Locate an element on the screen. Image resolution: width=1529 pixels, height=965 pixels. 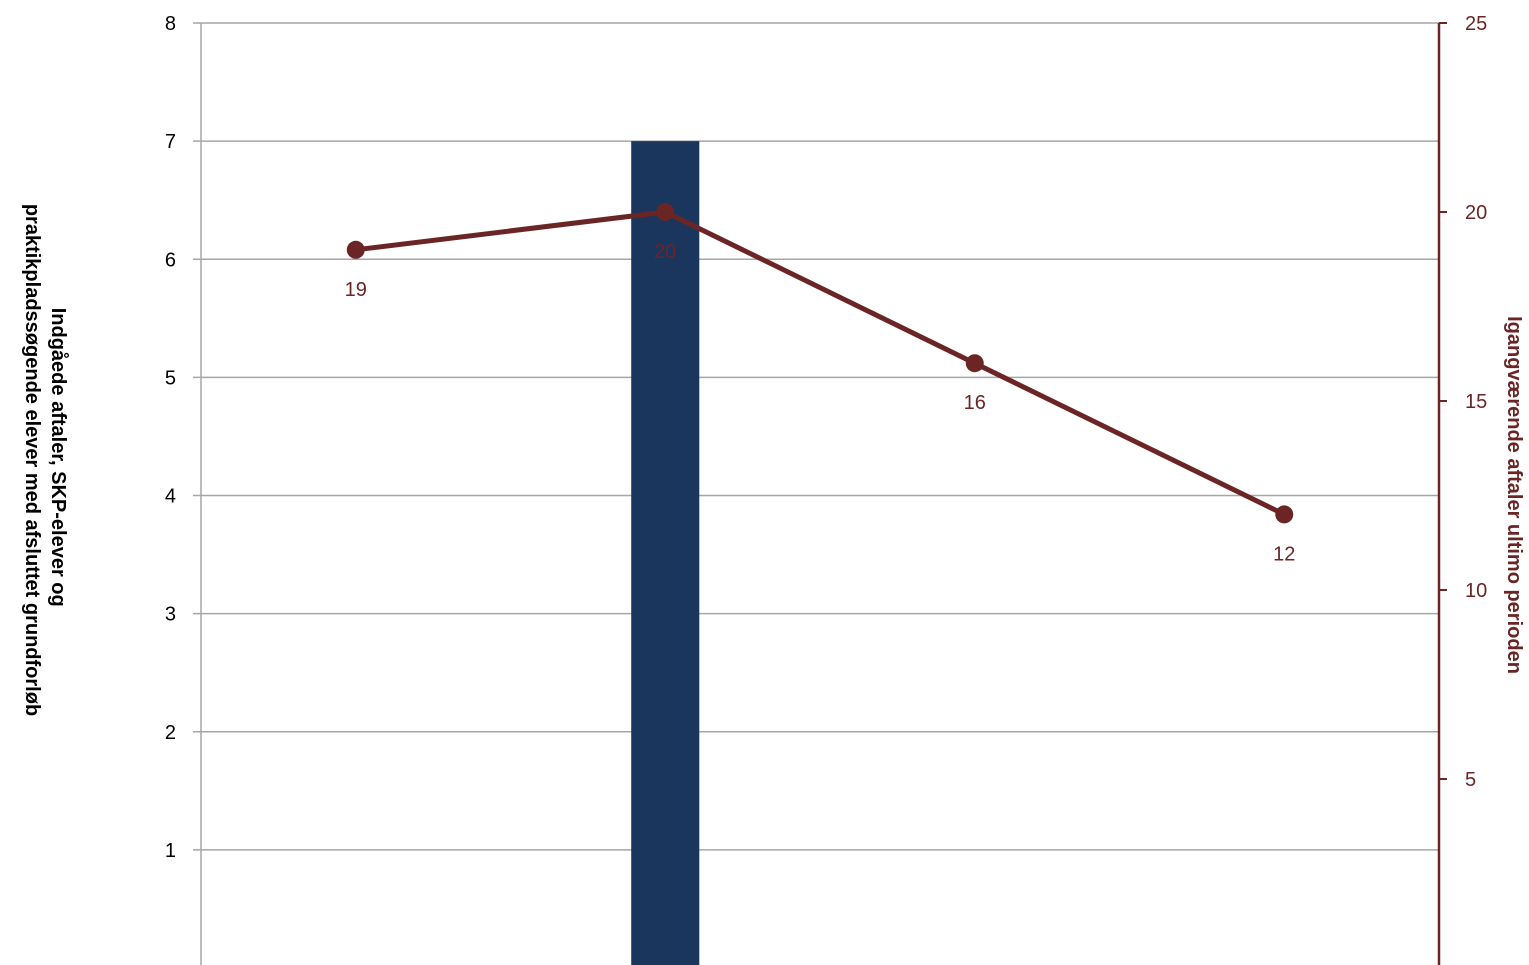
line-data-label-1: 20 is located at coordinates (665, 252).